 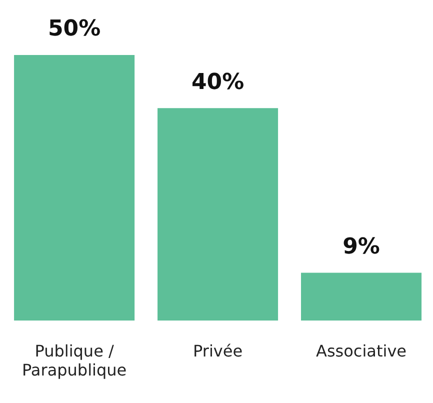 I want to click on x-tick-label: Associative, so click(x=361, y=350).